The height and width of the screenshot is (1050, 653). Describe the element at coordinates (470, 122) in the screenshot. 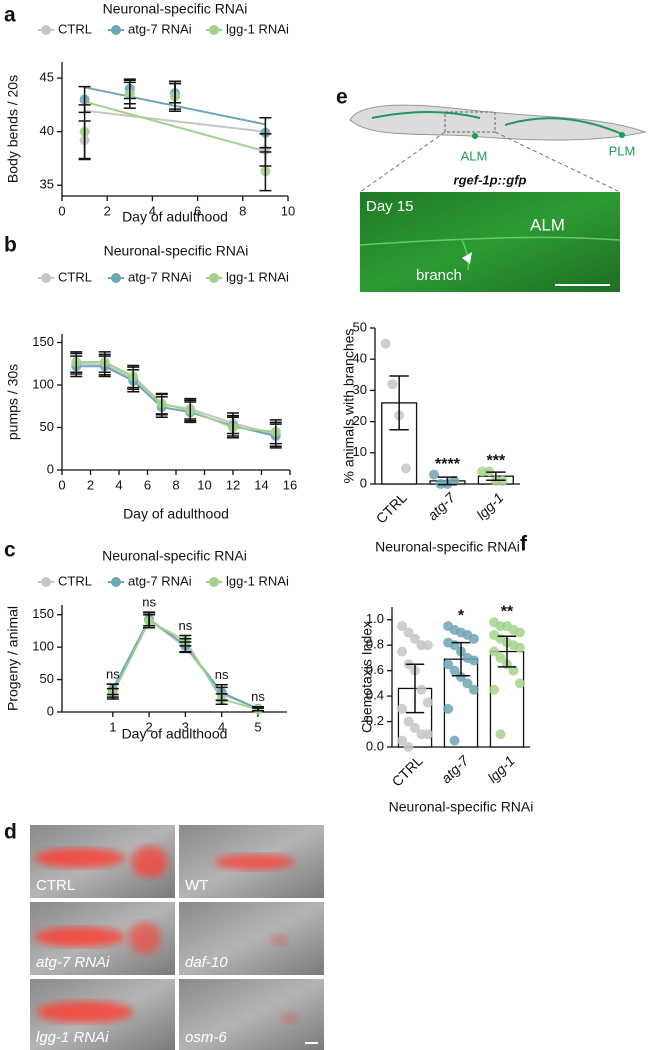

I see `zoom-box` at that location.